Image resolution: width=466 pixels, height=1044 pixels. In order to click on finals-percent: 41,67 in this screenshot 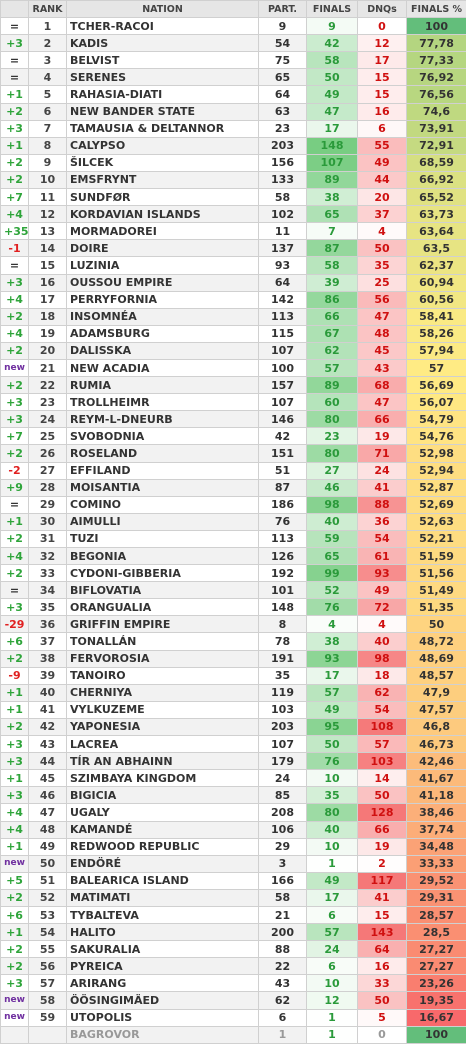, I will do `click(436, 778)`.